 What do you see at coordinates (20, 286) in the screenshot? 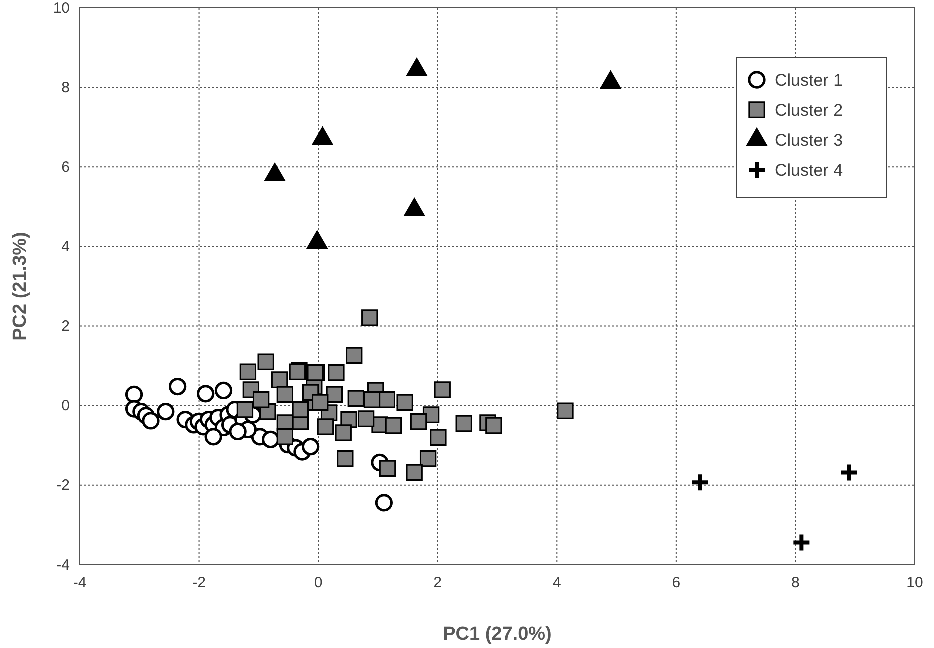
I see `y-axis-title: PC2 (21.3%)` at bounding box center [20, 286].